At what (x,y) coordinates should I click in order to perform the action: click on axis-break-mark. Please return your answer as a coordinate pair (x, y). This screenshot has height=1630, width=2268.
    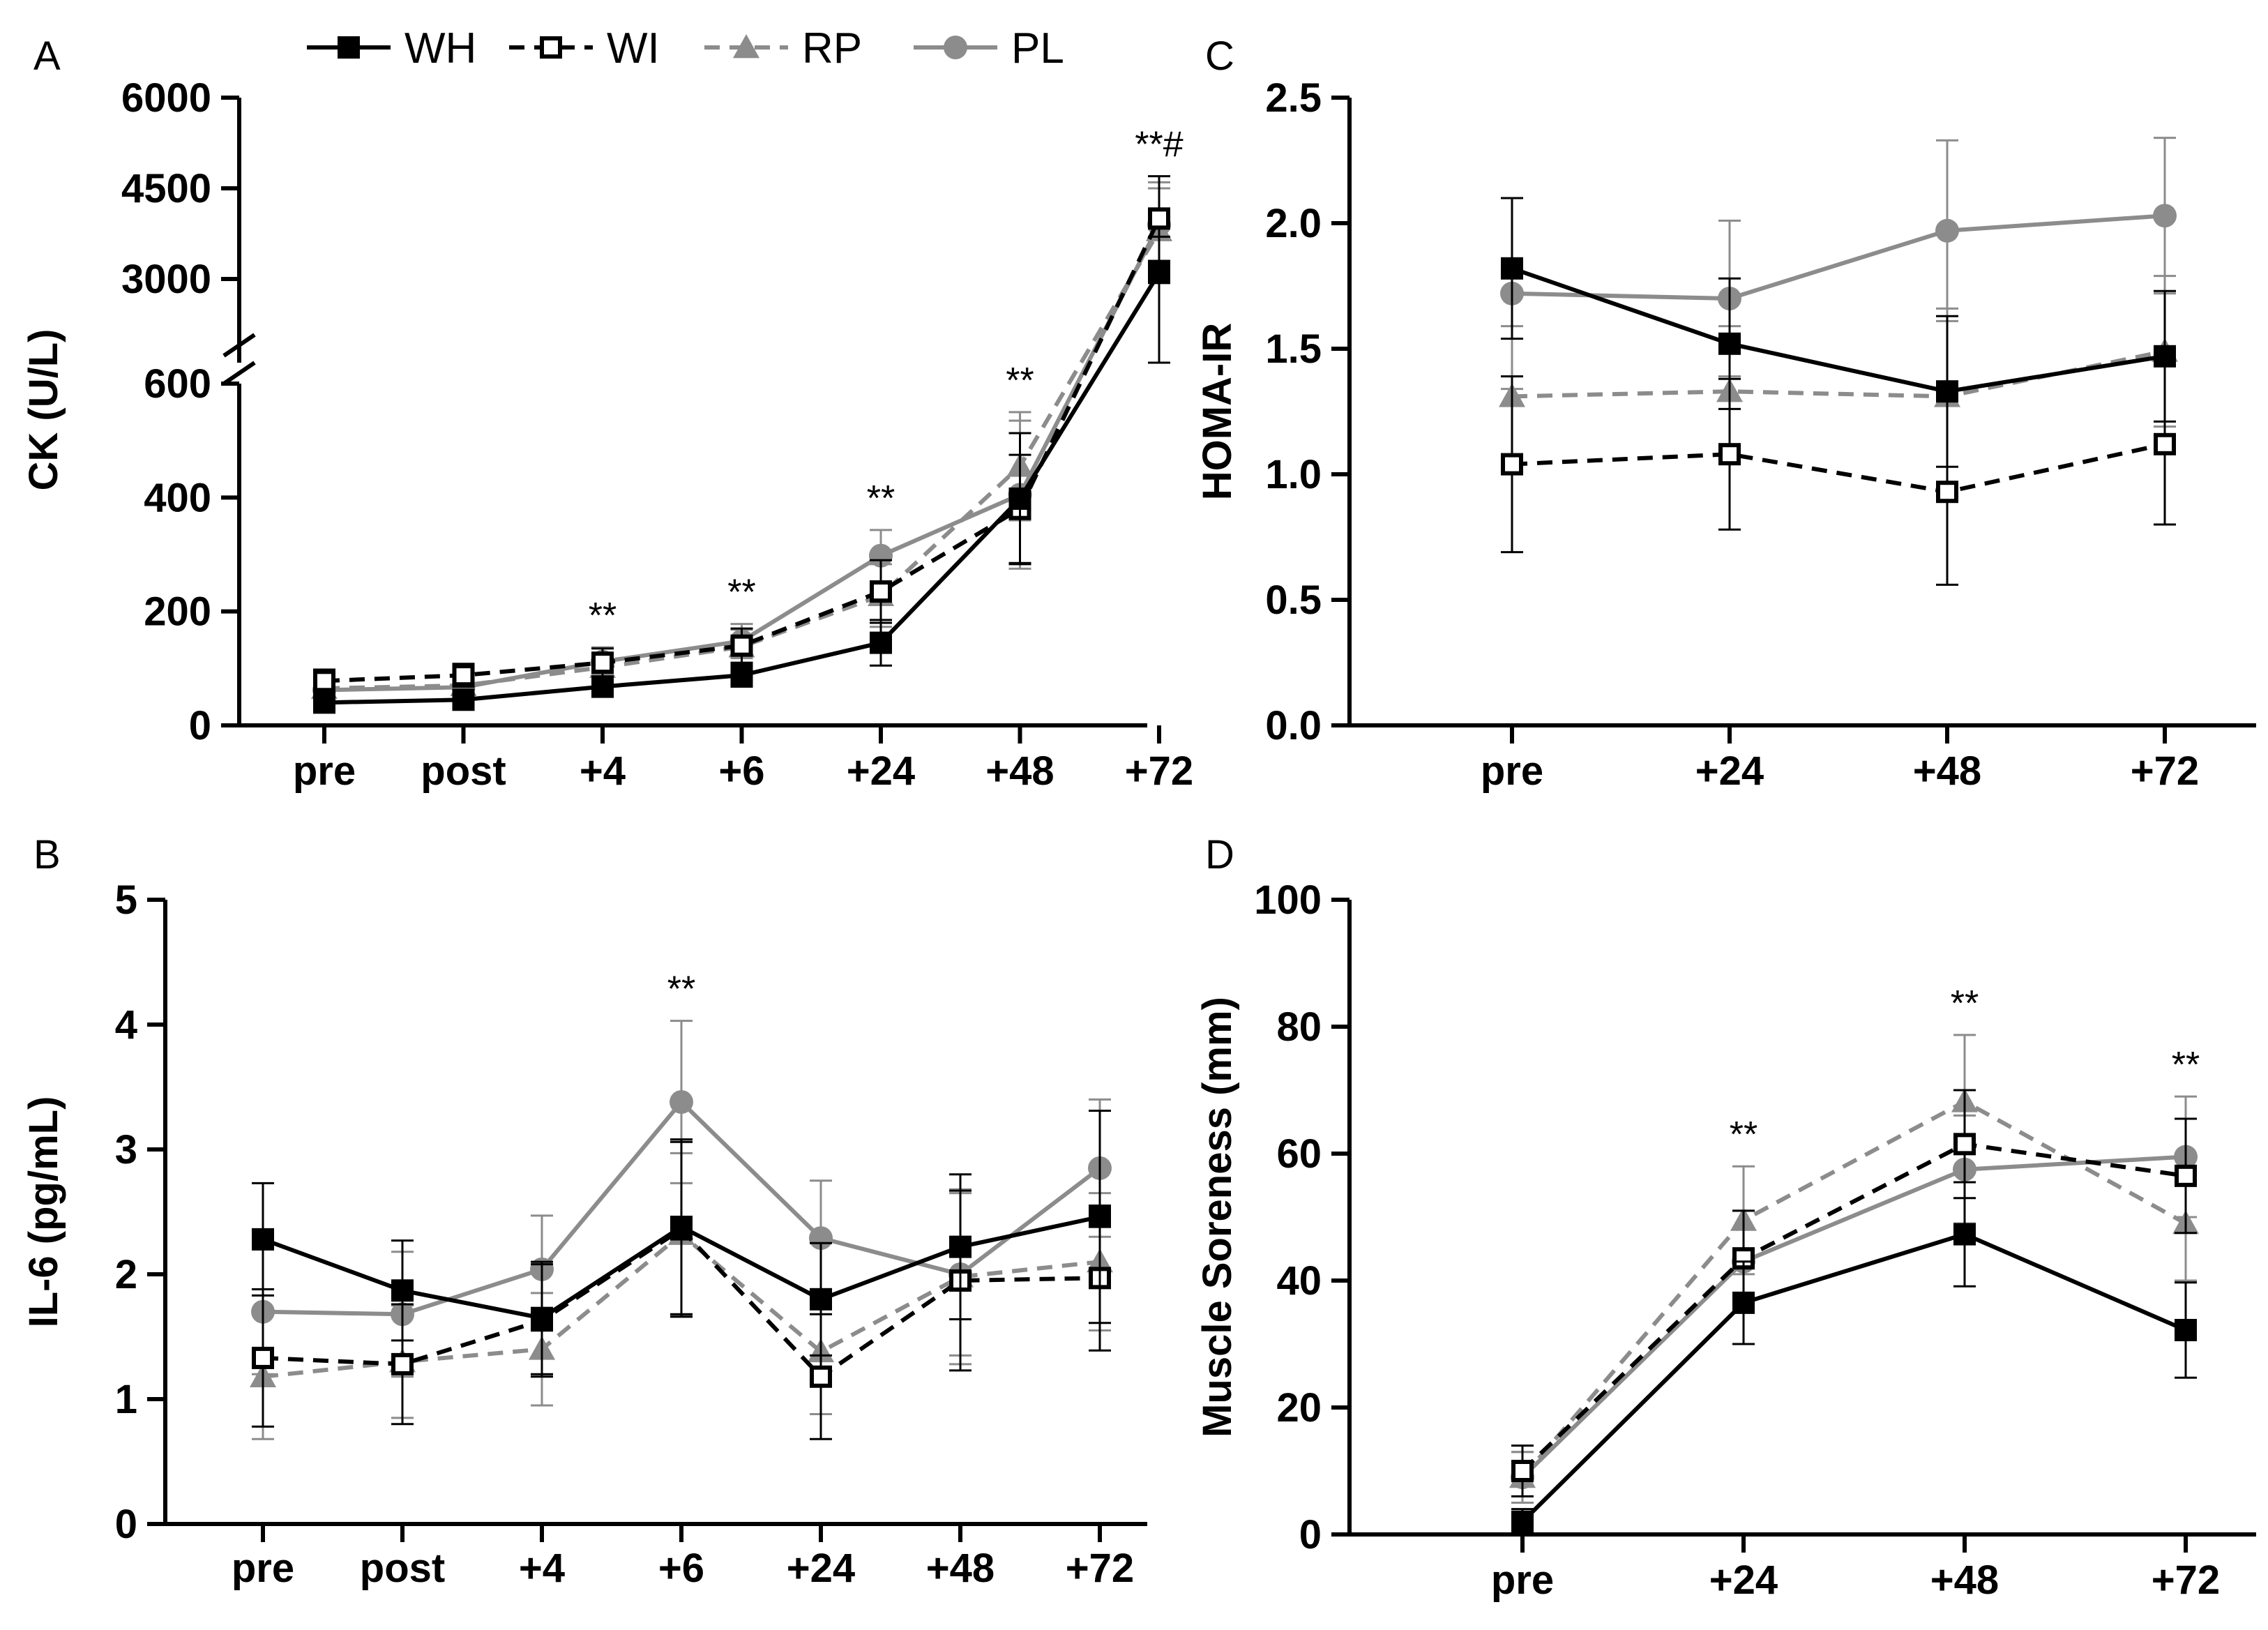
    Looking at the image, I should click on (239, 345).